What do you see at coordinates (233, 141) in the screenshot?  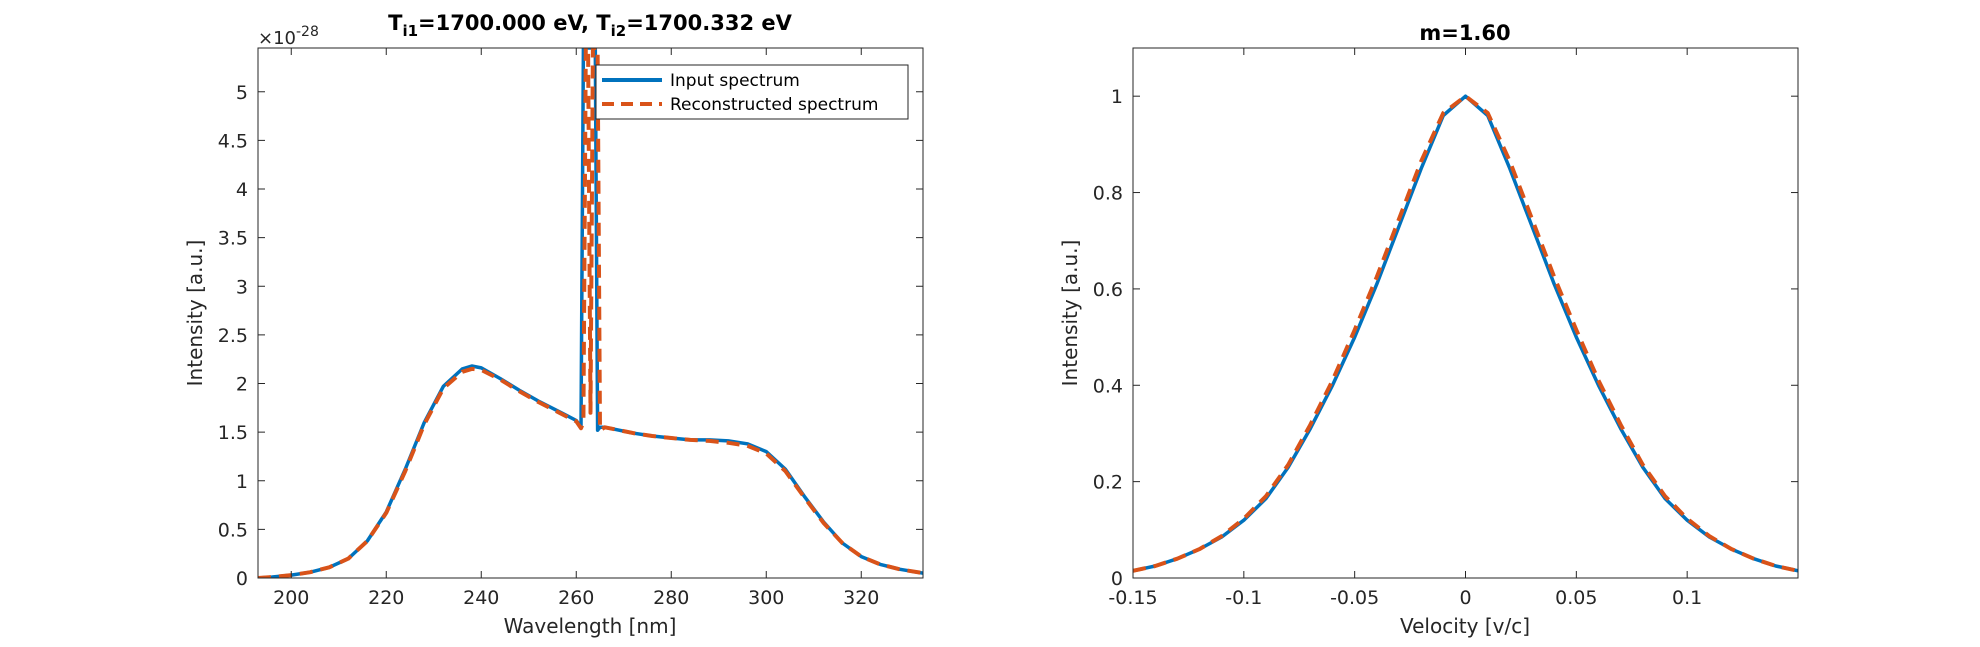 I see `y-tick-label: 4.5` at bounding box center [233, 141].